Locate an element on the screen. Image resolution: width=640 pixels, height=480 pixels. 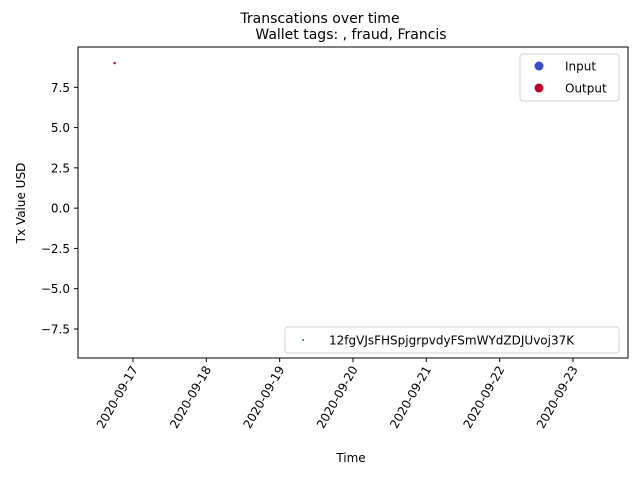
x-tick-label: 2020-09-22 is located at coordinates (483, 396).